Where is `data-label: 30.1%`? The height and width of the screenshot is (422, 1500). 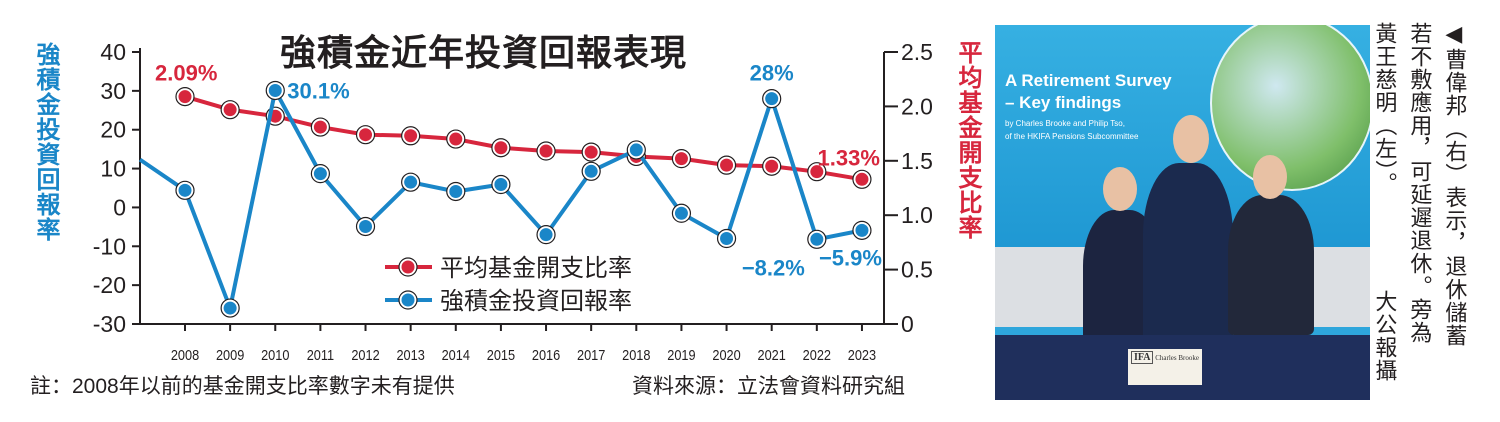 data-label: 30.1% is located at coordinates (318, 90).